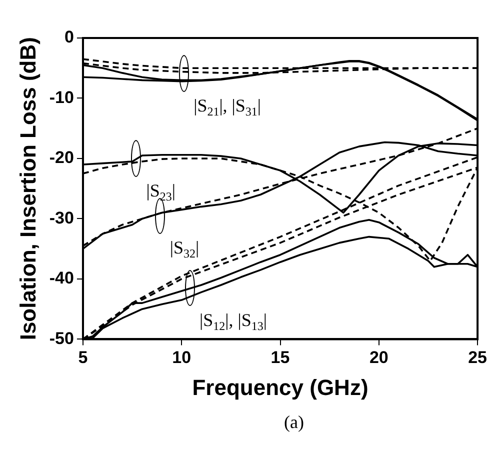 The width and height of the screenshot is (498, 452). I want to click on x-tick-label: 25, so click(478, 358).